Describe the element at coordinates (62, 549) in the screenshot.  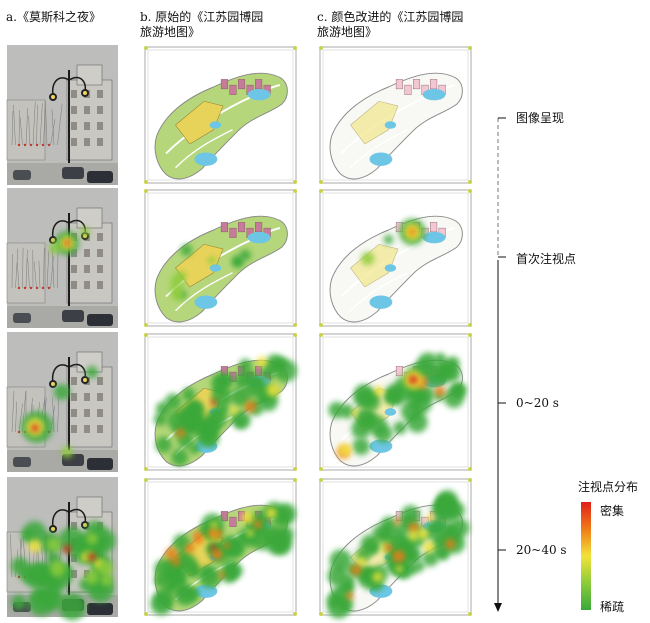
I see `panel-r4-c1` at that location.